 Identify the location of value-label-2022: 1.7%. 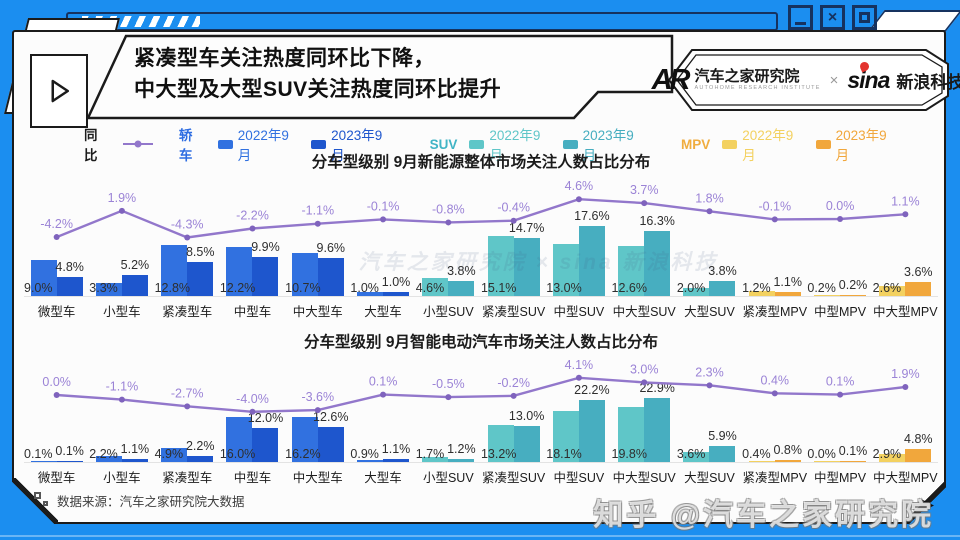
(430, 454).